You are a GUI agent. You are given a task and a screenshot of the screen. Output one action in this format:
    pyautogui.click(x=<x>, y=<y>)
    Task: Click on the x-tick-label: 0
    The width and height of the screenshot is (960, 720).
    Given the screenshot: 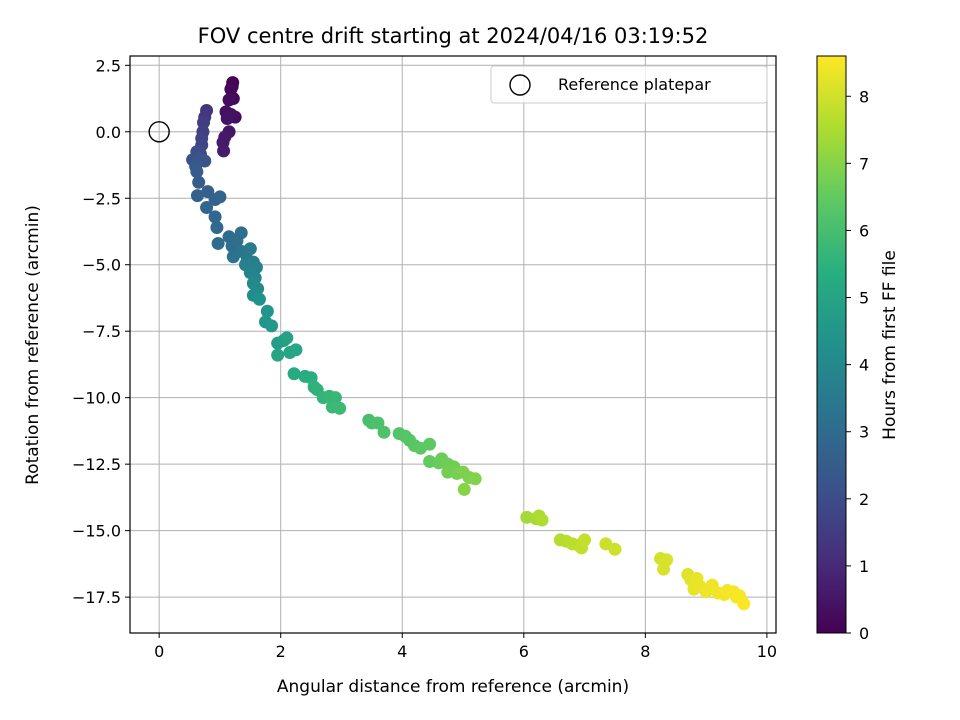 What is the action you would take?
    pyautogui.click(x=159, y=651)
    